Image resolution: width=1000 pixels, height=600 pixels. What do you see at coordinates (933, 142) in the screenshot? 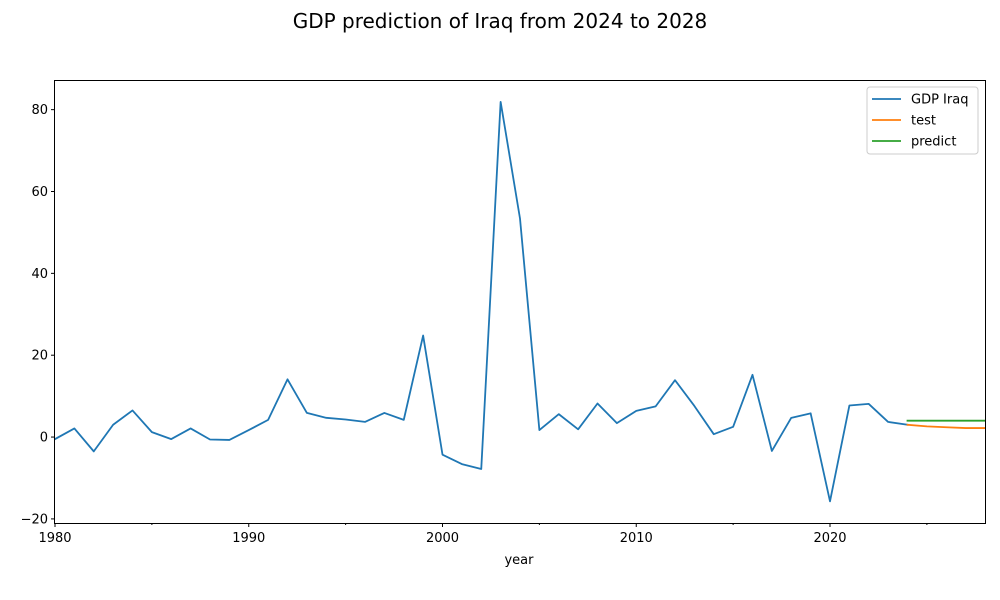
I see `legend-label-2: predict` at bounding box center [933, 142].